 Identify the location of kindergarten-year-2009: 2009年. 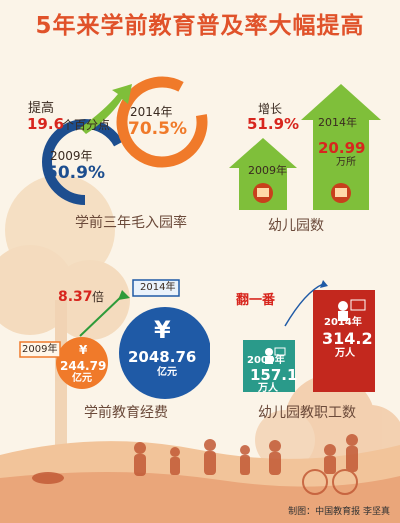
(267, 170).